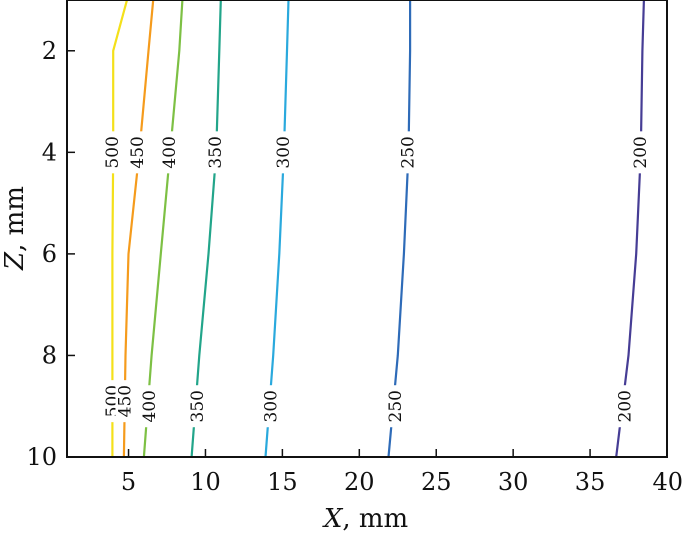 The height and width of the screenshot is (534, 685). I want to click on y-axis-var: Z, so click(15, 261).